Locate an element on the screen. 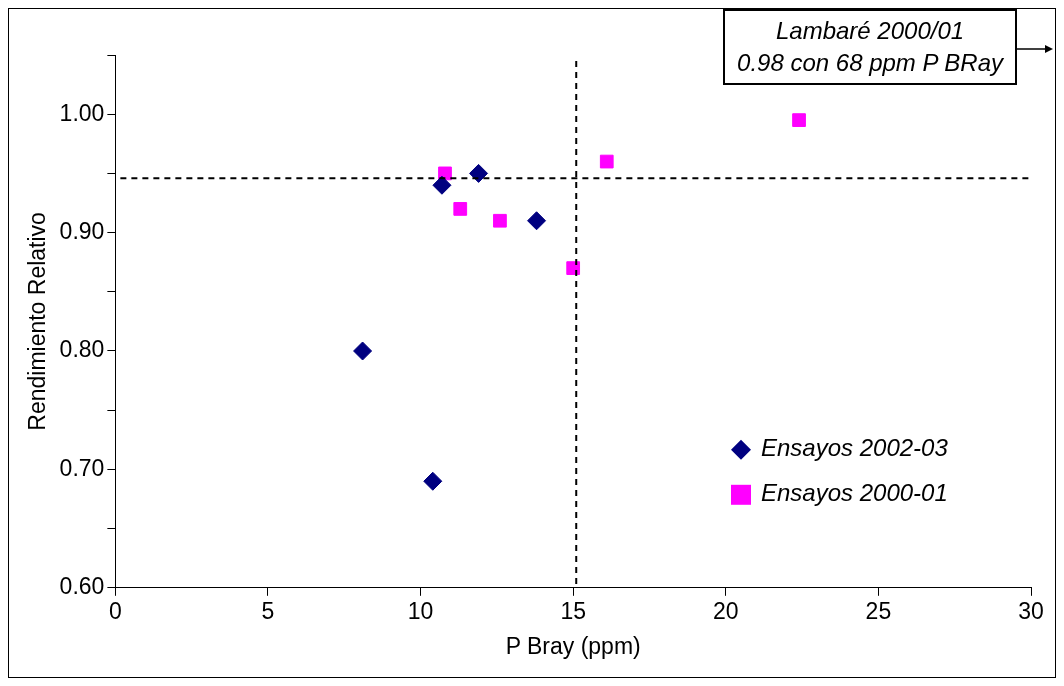  x-tick-label: 15 is located at coordinates (573, 610).